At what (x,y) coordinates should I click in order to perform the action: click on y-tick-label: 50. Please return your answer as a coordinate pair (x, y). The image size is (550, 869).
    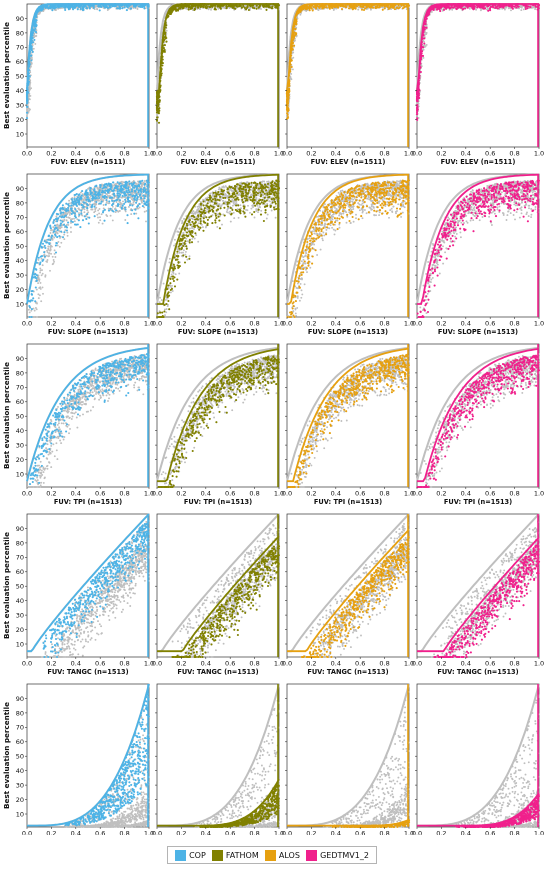
    Looking at the image, I should click on (20, 77).